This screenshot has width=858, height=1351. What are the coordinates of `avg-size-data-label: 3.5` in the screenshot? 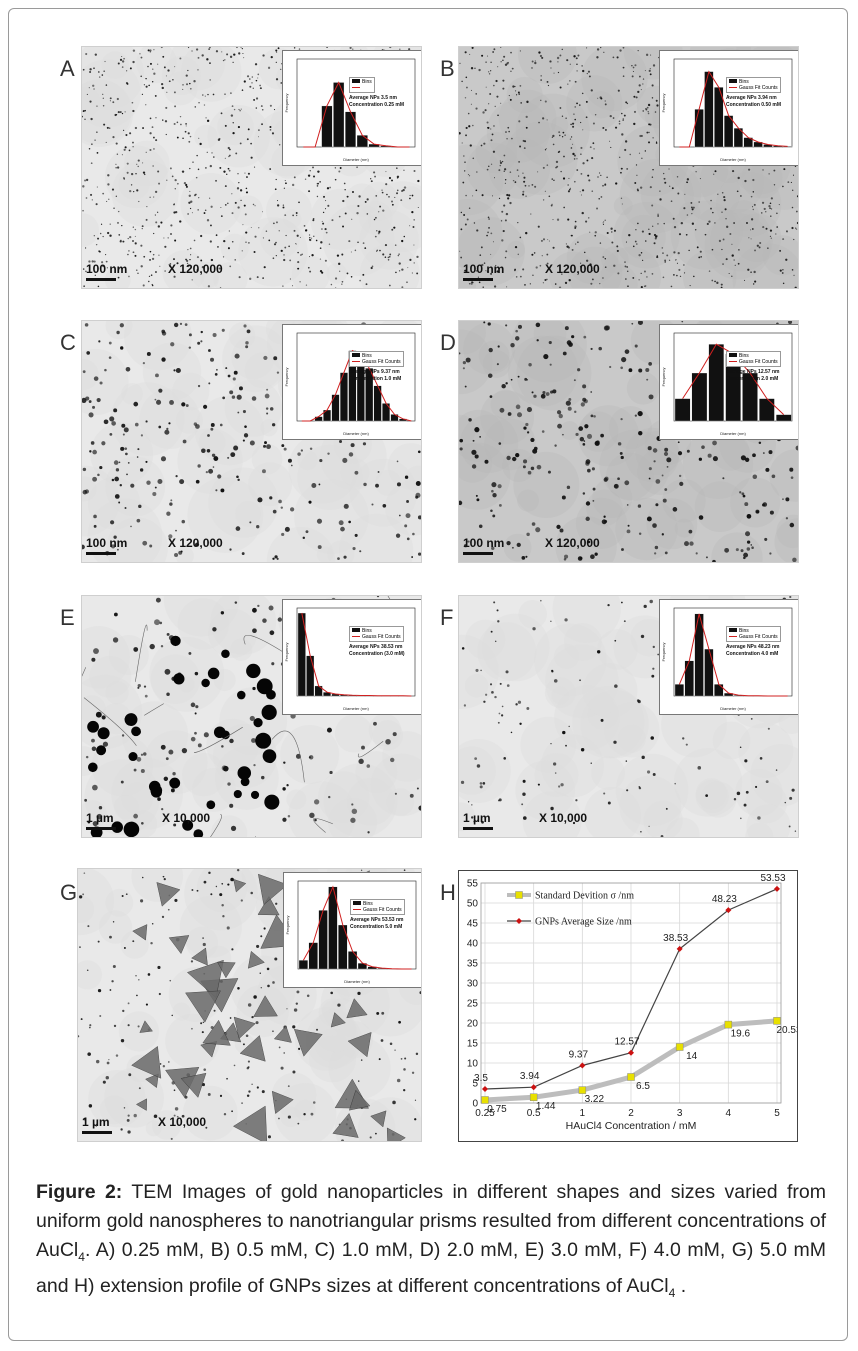 It's located at (481, 1078).